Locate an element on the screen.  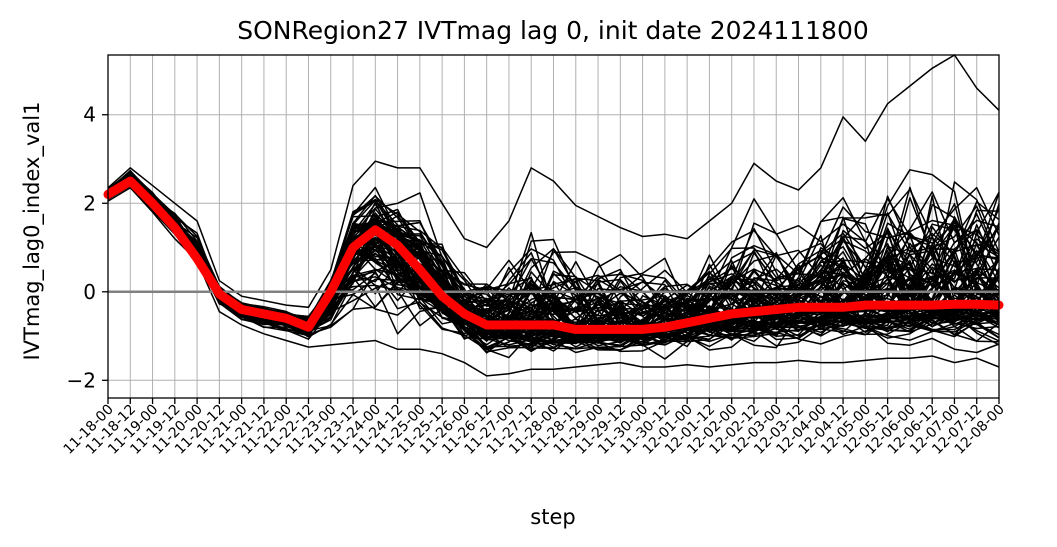
y-tick-label: 2 is located at coordinates (89, 203).